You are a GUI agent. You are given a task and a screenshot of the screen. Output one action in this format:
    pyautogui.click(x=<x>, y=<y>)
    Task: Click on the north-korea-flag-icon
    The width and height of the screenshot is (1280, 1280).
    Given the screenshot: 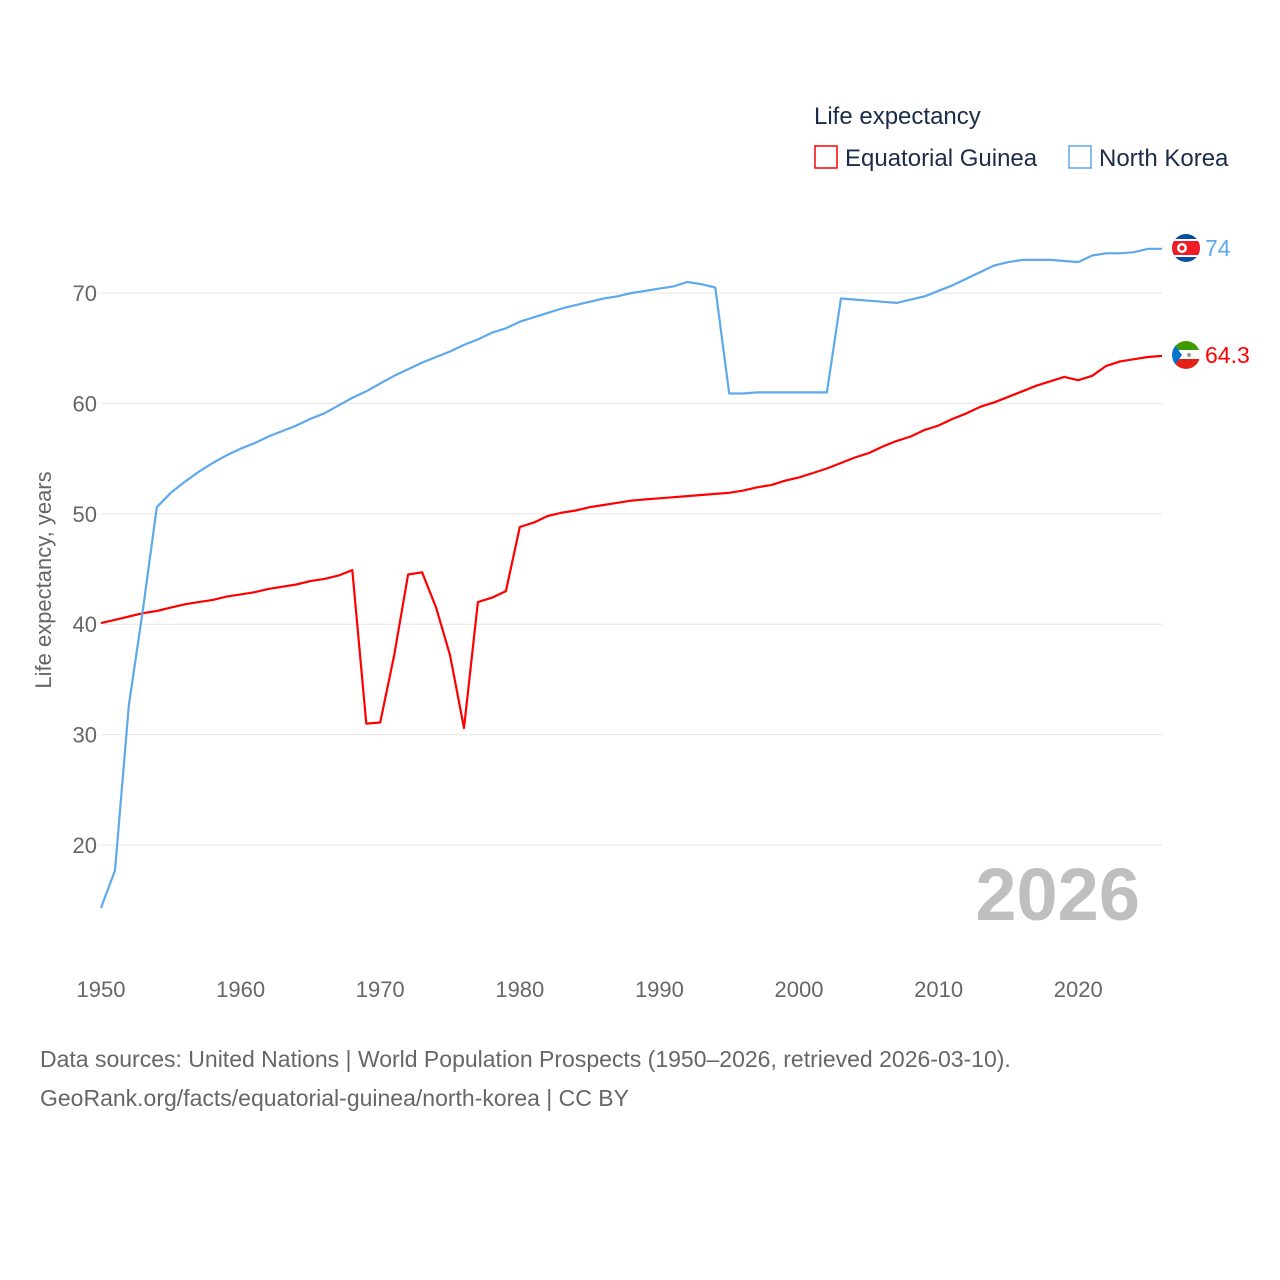 What is the action you would take?
    pyautogui.click(x=1186, y=248)
    